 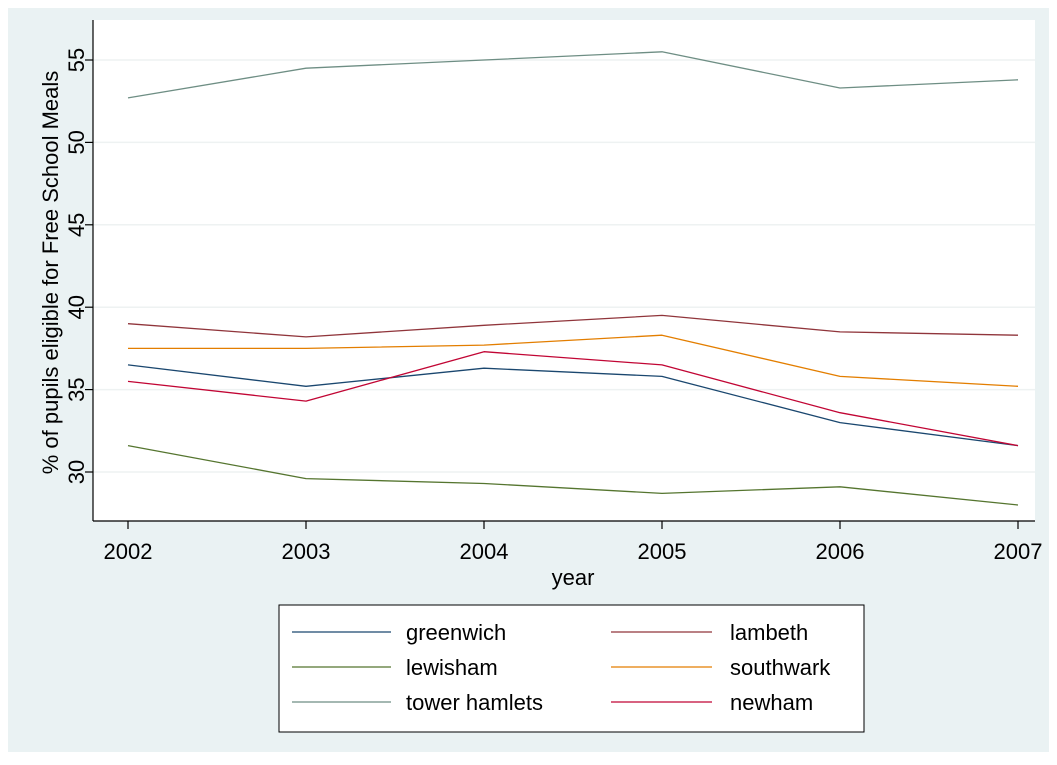 I want to click on x-tick-label: 2003, so click(x=306, y=551).